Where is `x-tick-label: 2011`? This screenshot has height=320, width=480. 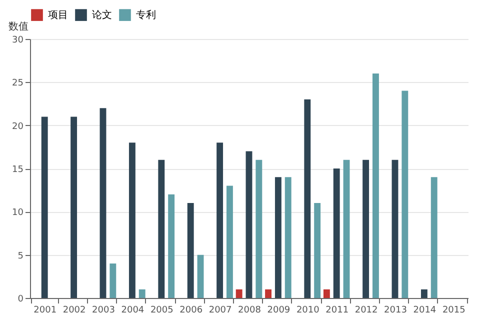
x-tick-label: 2011 is located at coordinates (337, 311).